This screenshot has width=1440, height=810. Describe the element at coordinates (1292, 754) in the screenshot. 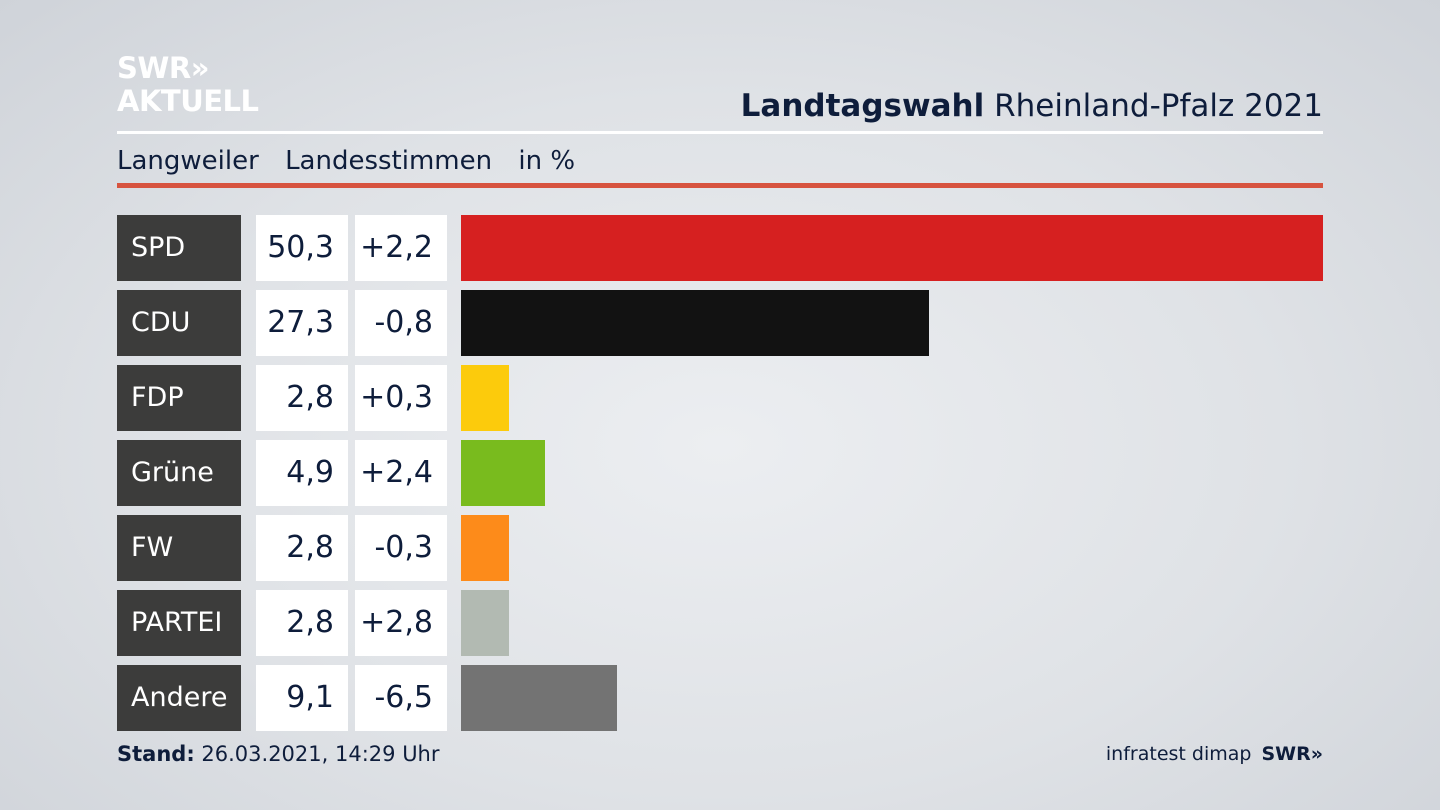

I see `swr-brand-logo: SWR»` at that location.